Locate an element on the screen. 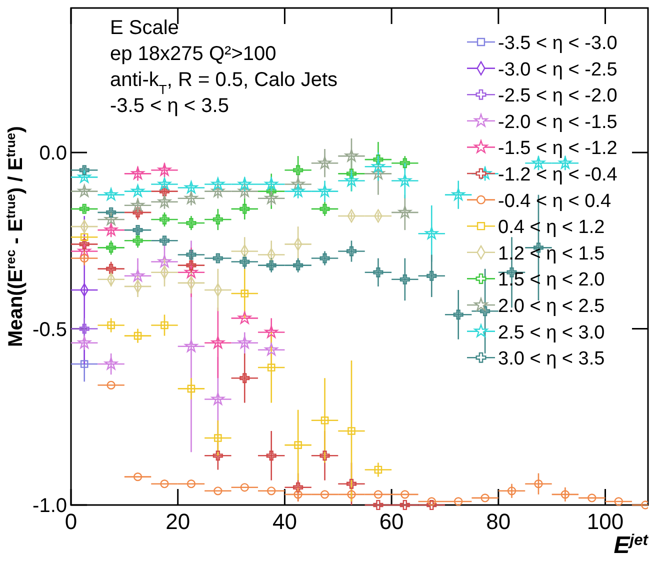 The image size is (651, 563). x-tick-label: 0 is located at coordinates (71, 521).